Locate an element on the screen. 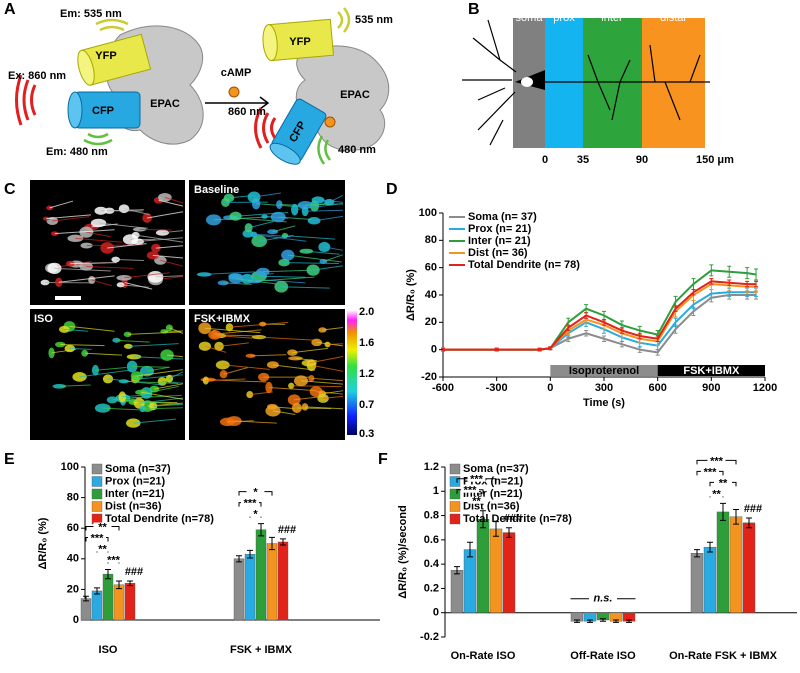  scale-label: 0 is located at coordinates (545, 160).